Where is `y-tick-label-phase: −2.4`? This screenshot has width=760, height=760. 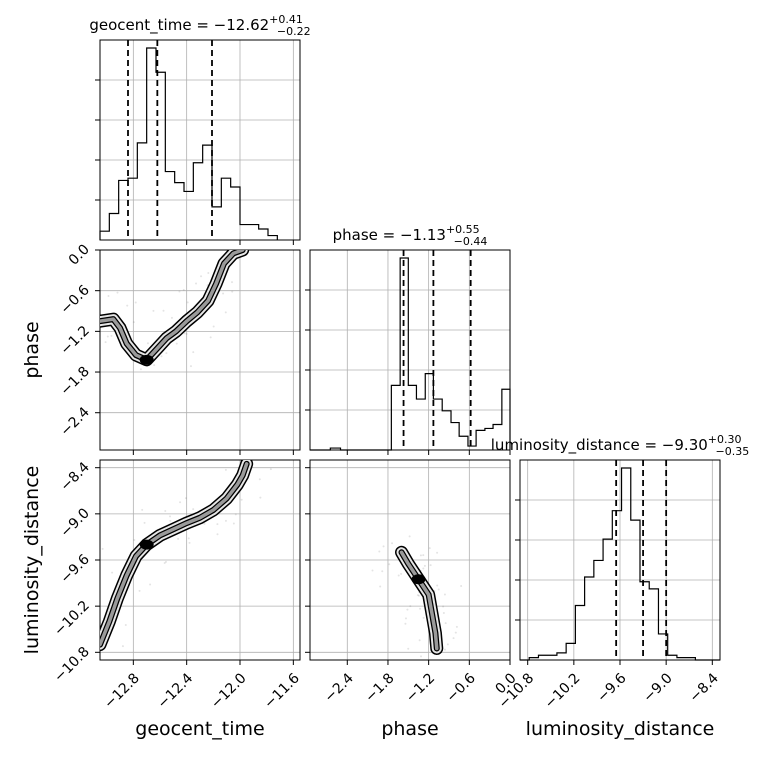 y-tick-label-phase: −2.4 is located at coordinates (74, 421).